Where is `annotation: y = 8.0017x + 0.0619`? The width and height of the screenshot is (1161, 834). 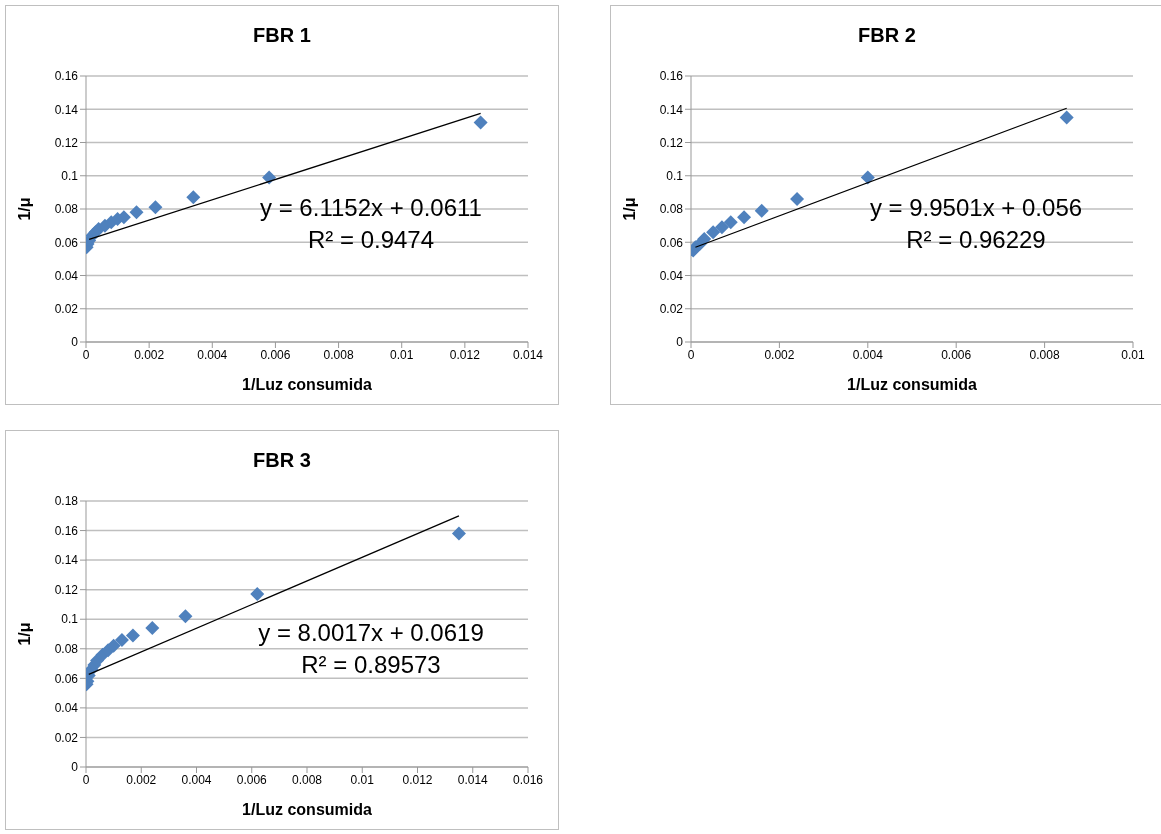 annotation: y = 8.0017x + 0.0619 is located at coordinates (371, 633).